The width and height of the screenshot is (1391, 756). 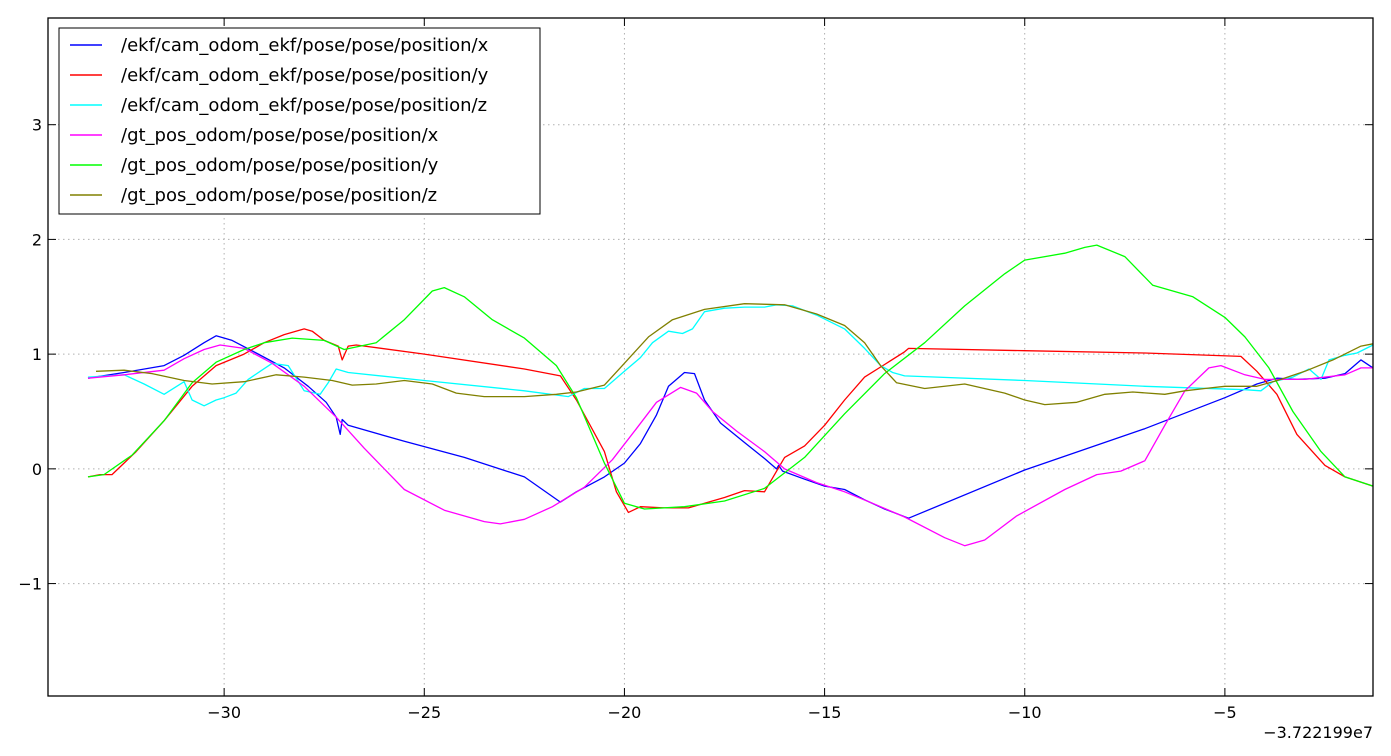 What do you see at coordinates (305, 45) in the screenshot?
I see `legend-label: /ekf/cam_odom_ekf/pose/pose/position/x` at bounding box center [305, 45].